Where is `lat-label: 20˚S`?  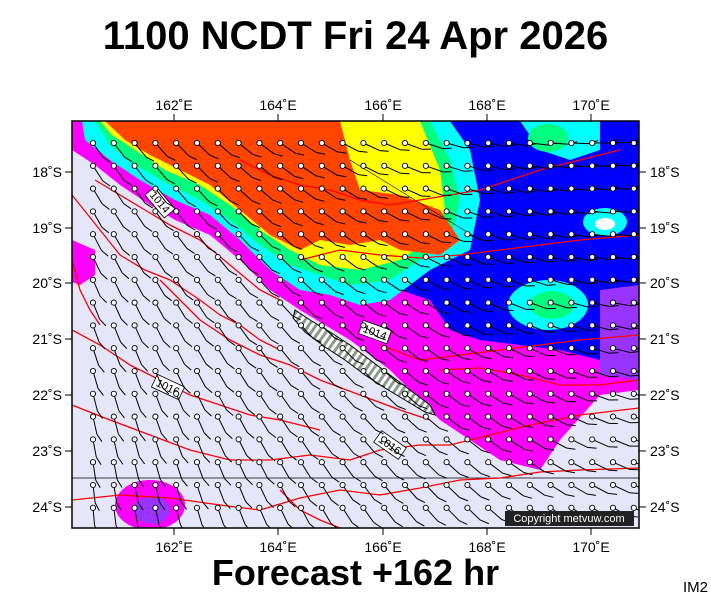 lat-label: 20˚S is located at coordinates (665, 283).